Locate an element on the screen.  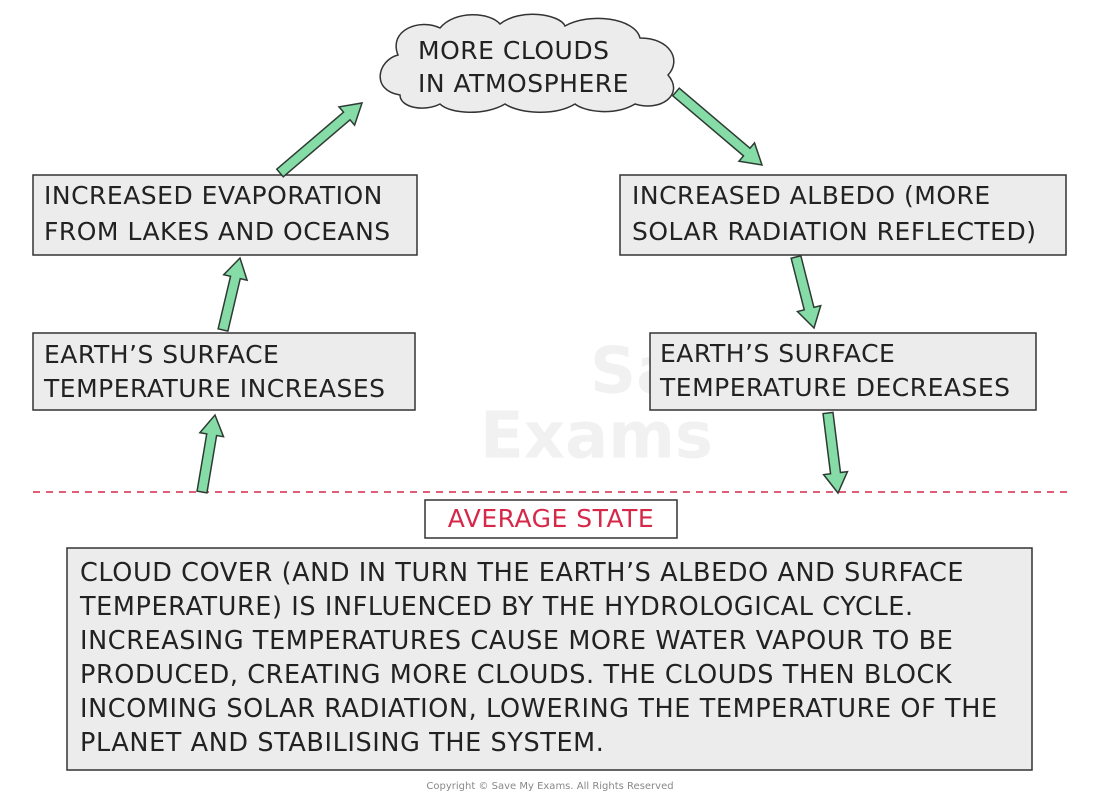
node-label: SOLAR RADIATION REFLECTED) is located at coordinates (834, 231).